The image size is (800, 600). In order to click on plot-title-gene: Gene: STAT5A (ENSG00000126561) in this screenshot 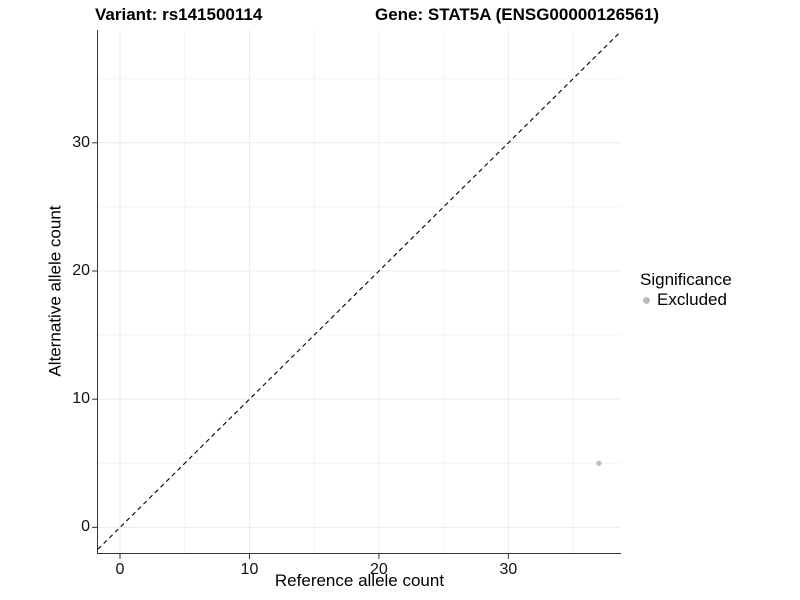, I will do `click(517, 14)`.